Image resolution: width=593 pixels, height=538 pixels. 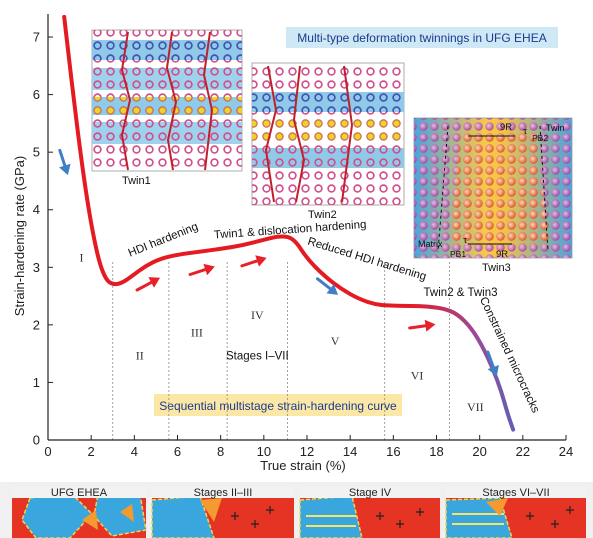 What do you see at coordinates (369, 512) in the screenshot?
I see `strip-panel-stage-iv: Stage IV` at bounding box center [369, 512].